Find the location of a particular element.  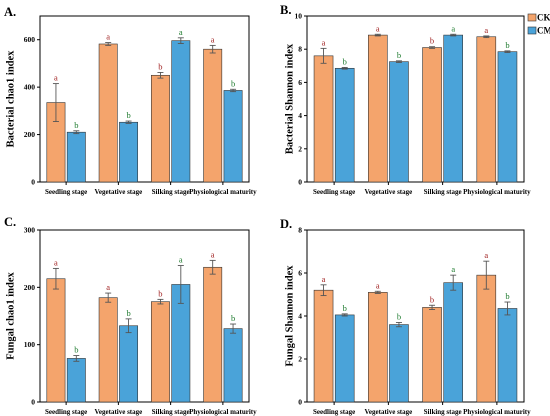

legend-label: CK is located at coordinates (543, 18).